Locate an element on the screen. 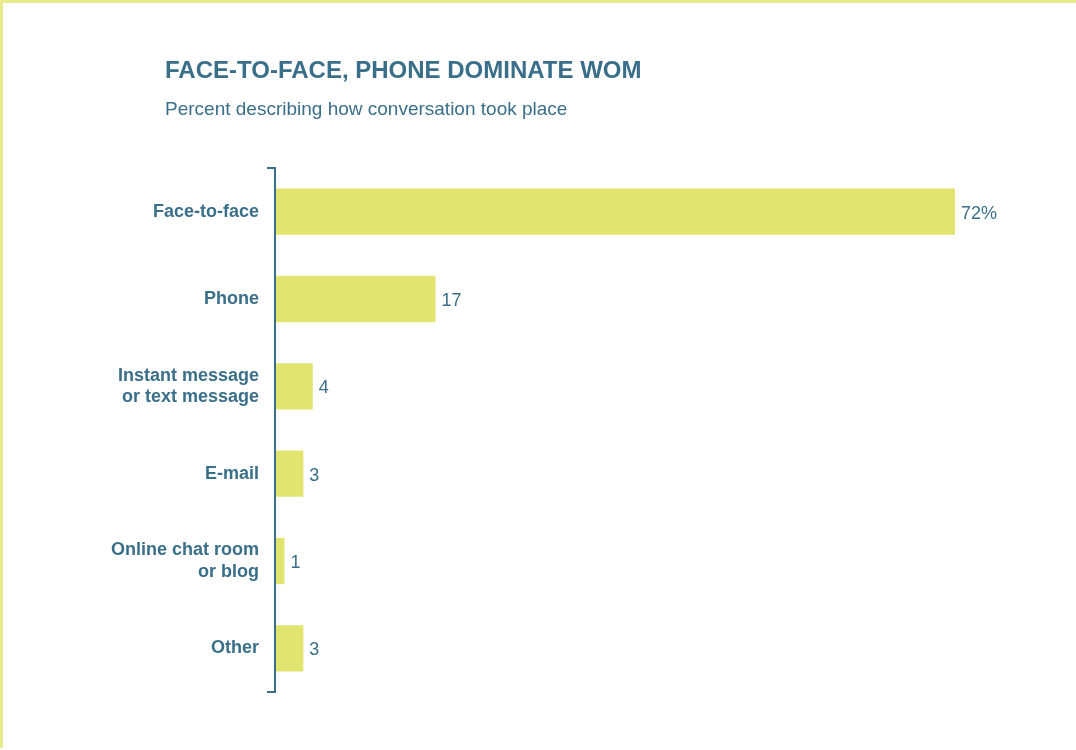 The width and height of the screenshot is (1076, 750). y-tick-label: Phone is located at coordinates (231, 297).